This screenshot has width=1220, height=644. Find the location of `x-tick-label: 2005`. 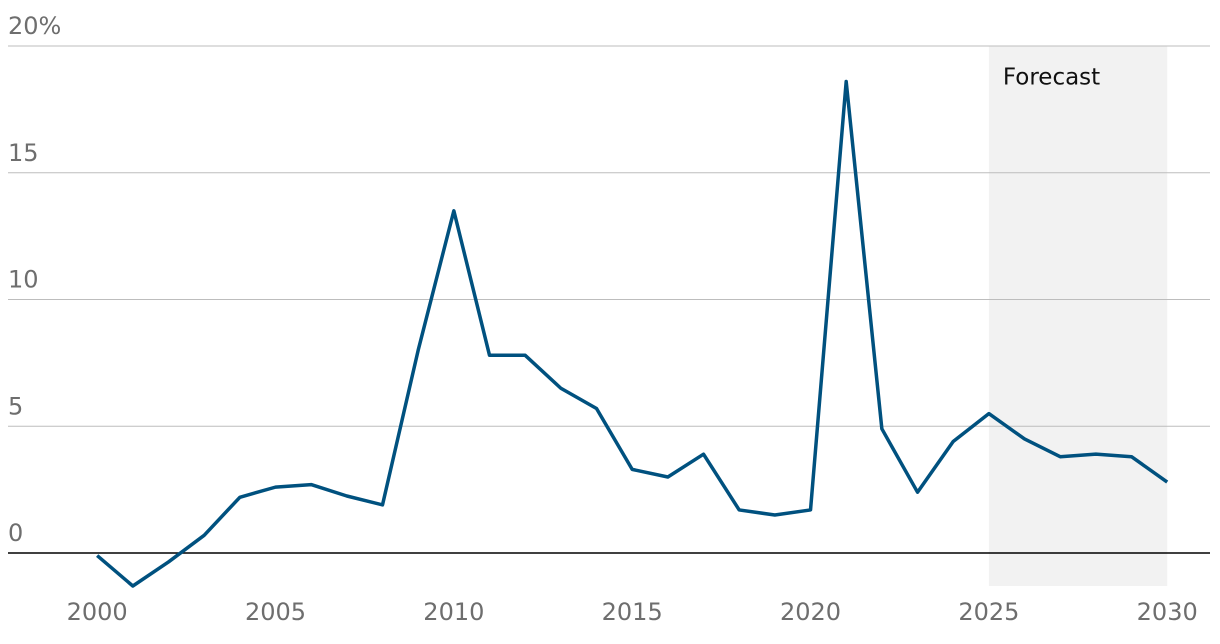

x-tick-label: 2005 is located at coordinates (275, 612).